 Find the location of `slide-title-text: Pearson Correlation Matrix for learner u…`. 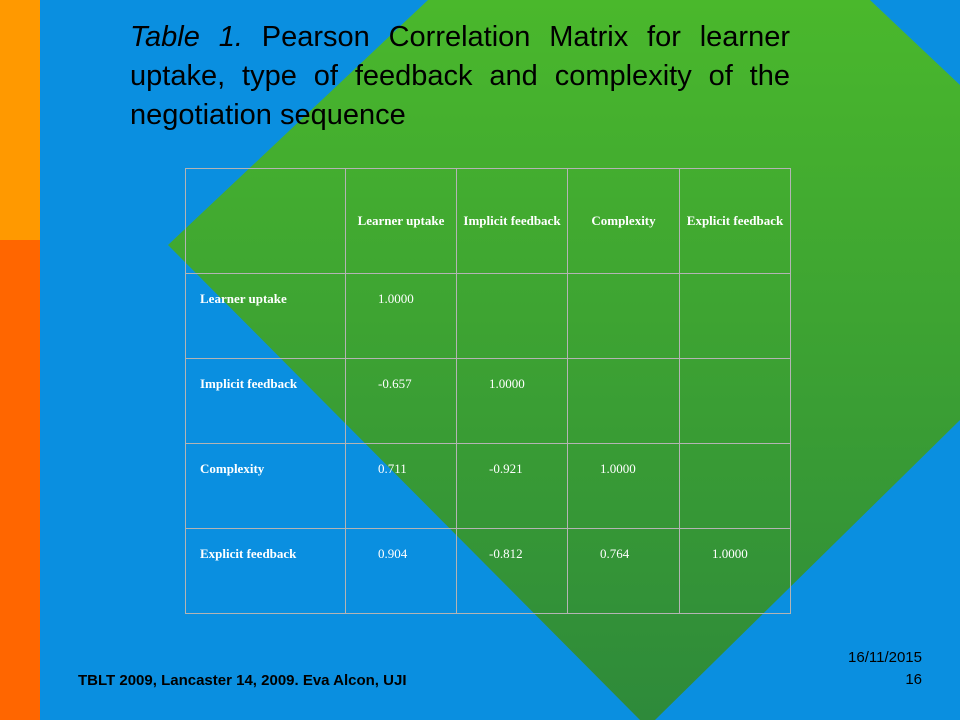

slide-title-text: Pearson Correlation Matrix for learner u… is located at coordinates (460, 76).